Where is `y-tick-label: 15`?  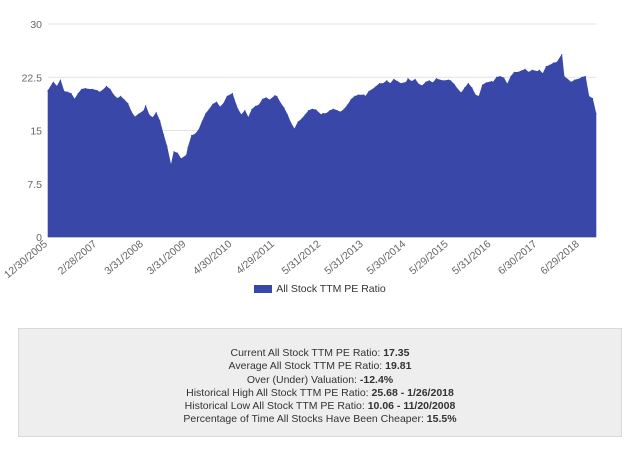
y-tick-label: 15 is located at coordinates (36, 132).